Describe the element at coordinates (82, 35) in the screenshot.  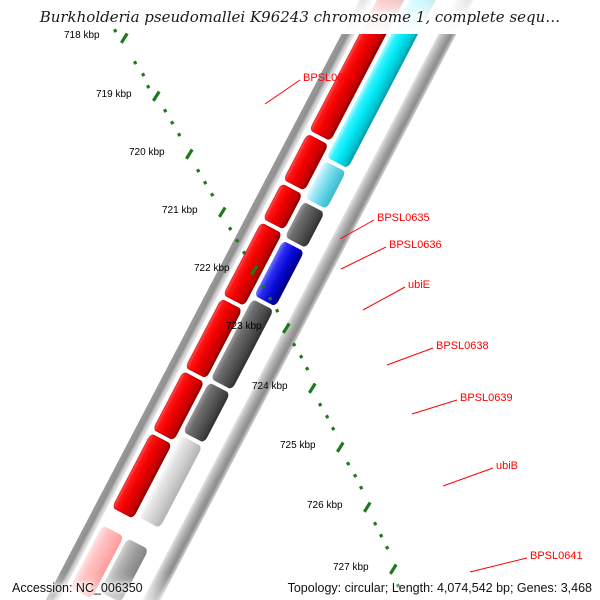
I see `ruler-tick-label: 718 kbp` at that location.